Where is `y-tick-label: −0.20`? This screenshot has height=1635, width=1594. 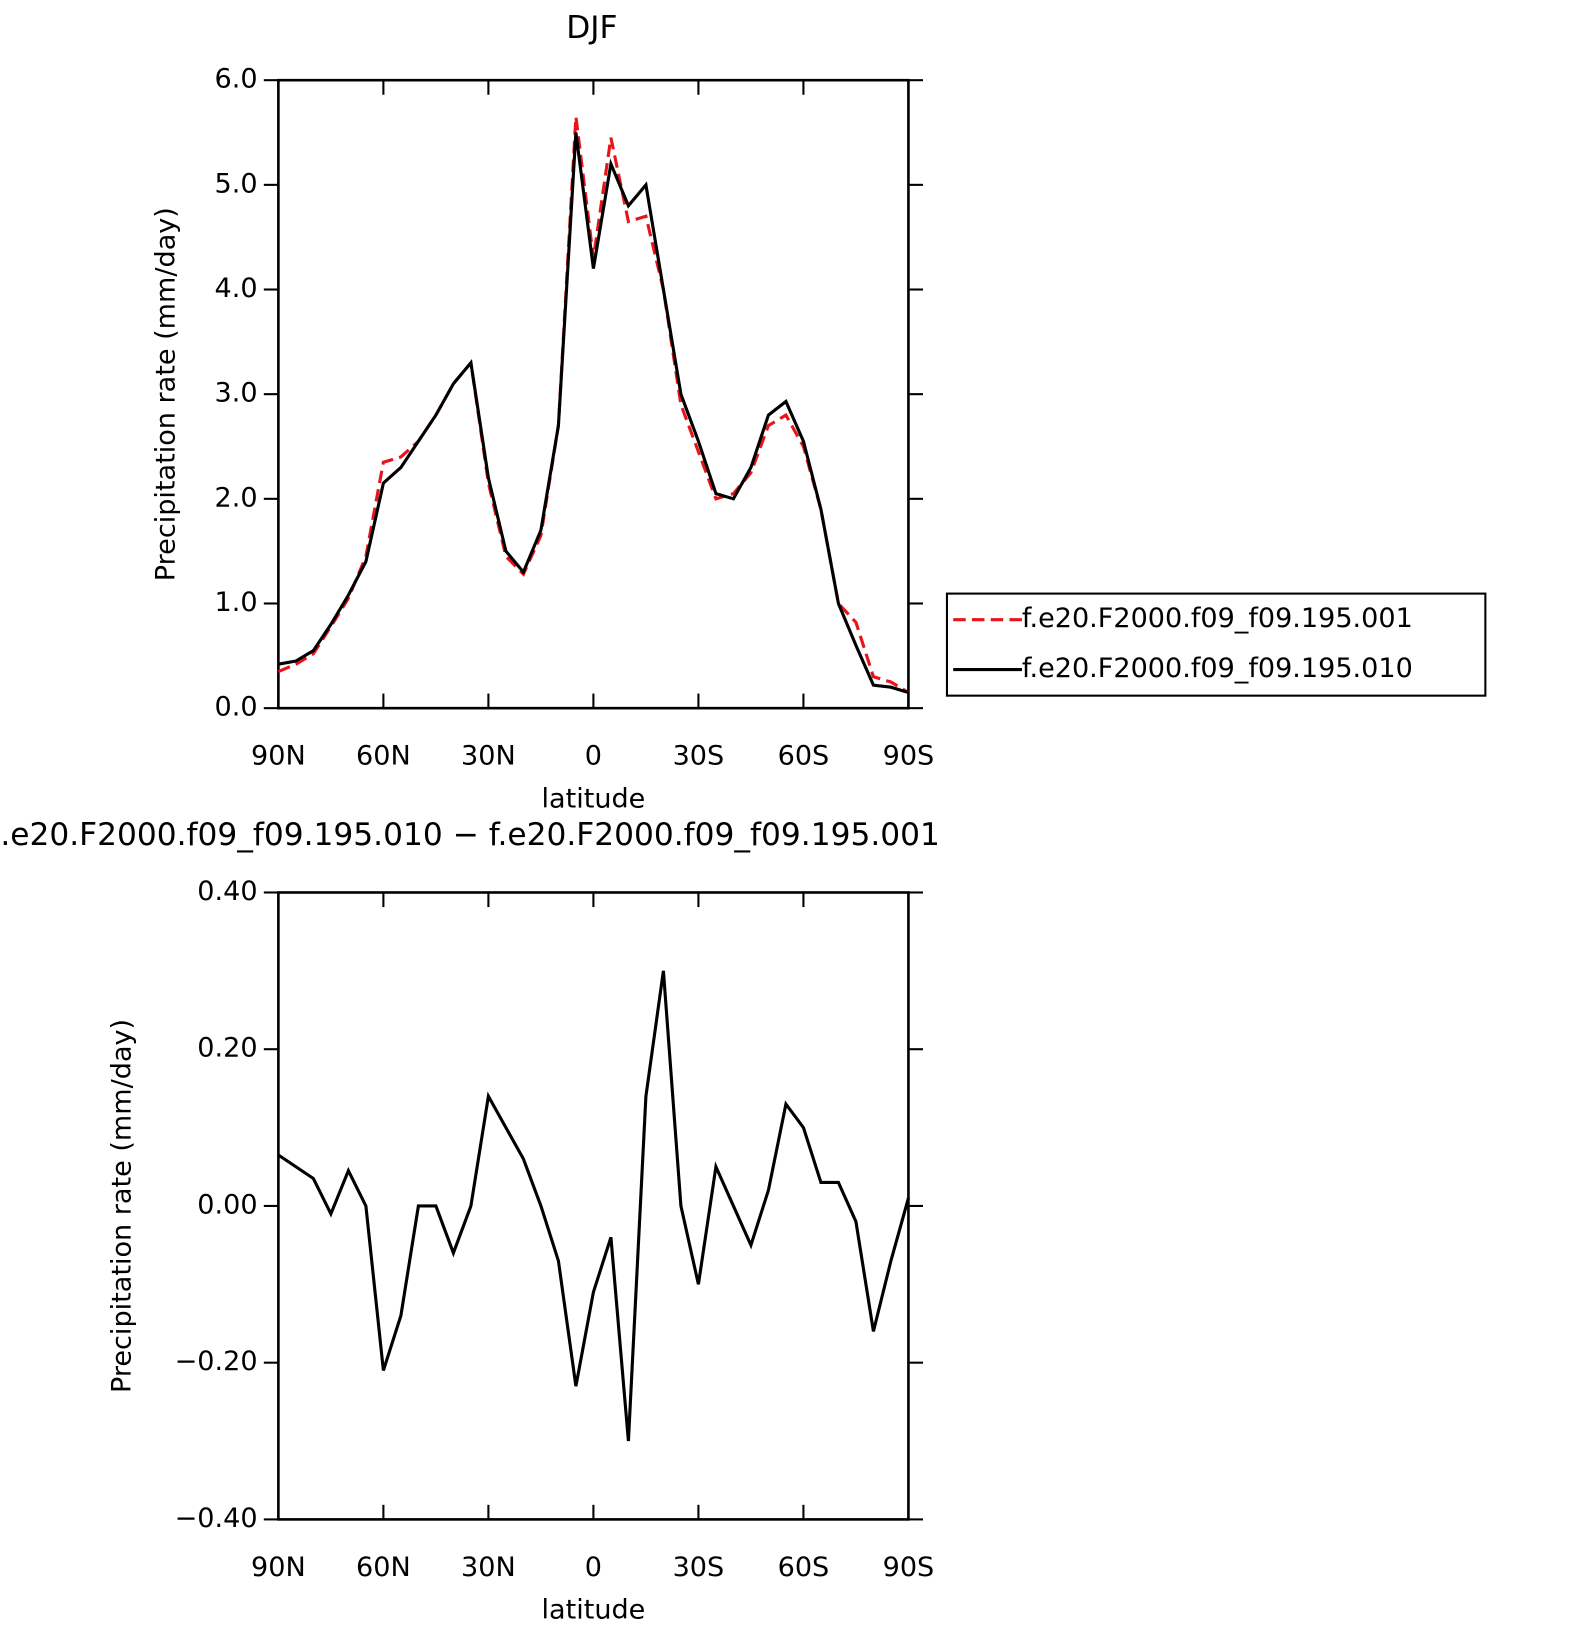 y-tick-label: −0.20 is located at coordinates (216, 1361).